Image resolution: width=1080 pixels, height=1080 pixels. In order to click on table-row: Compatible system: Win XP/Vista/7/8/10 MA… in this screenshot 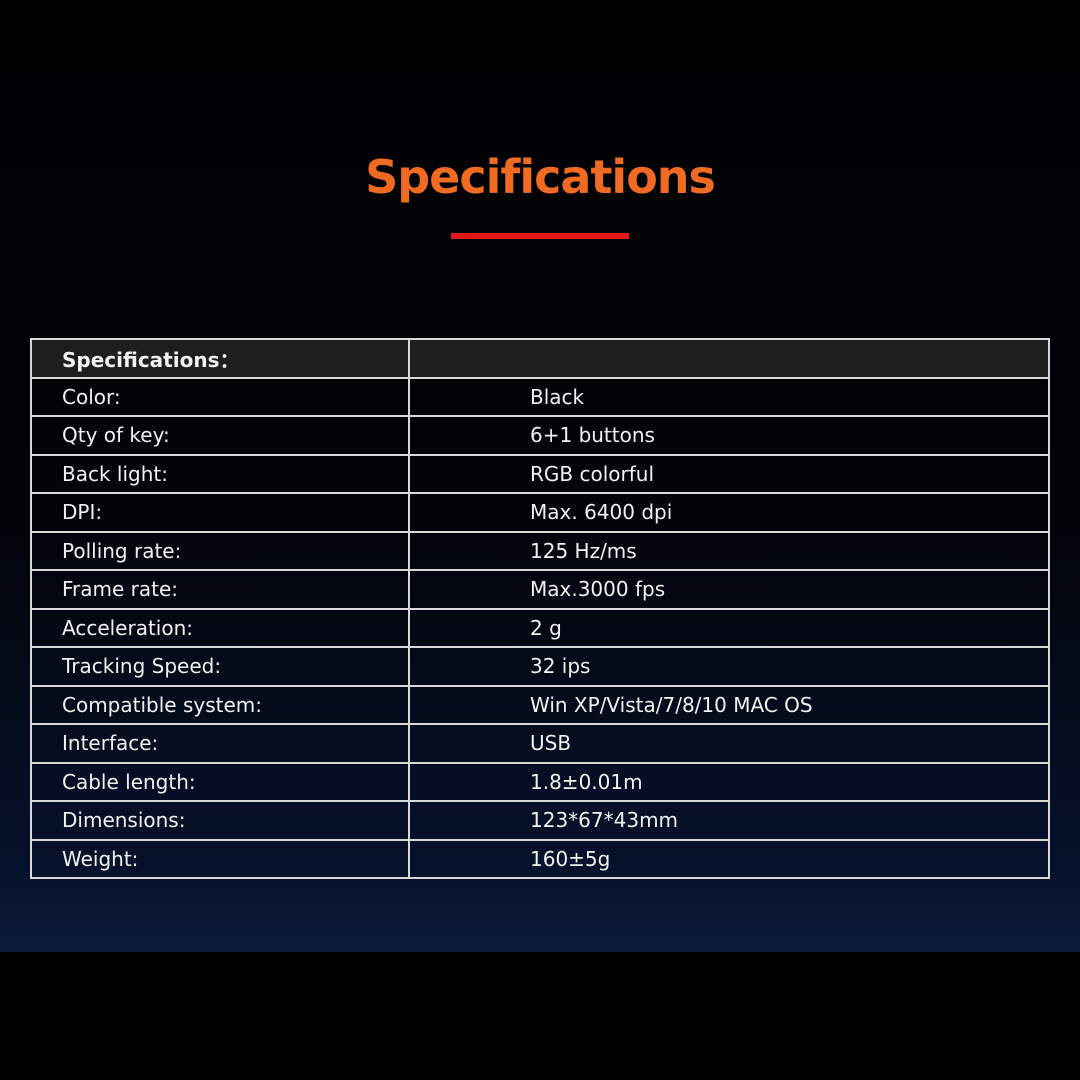, I will do `click(540, 704)`.